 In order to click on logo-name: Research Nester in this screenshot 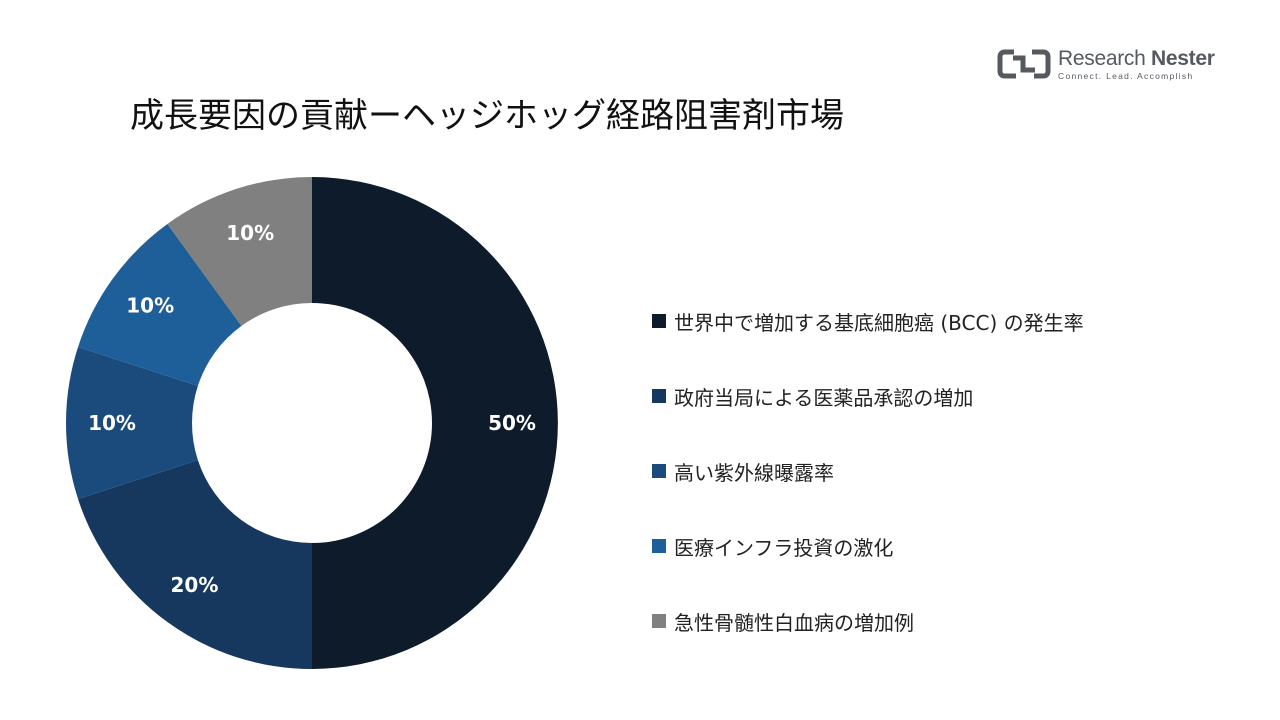, I will do `click(1136, 58)`.